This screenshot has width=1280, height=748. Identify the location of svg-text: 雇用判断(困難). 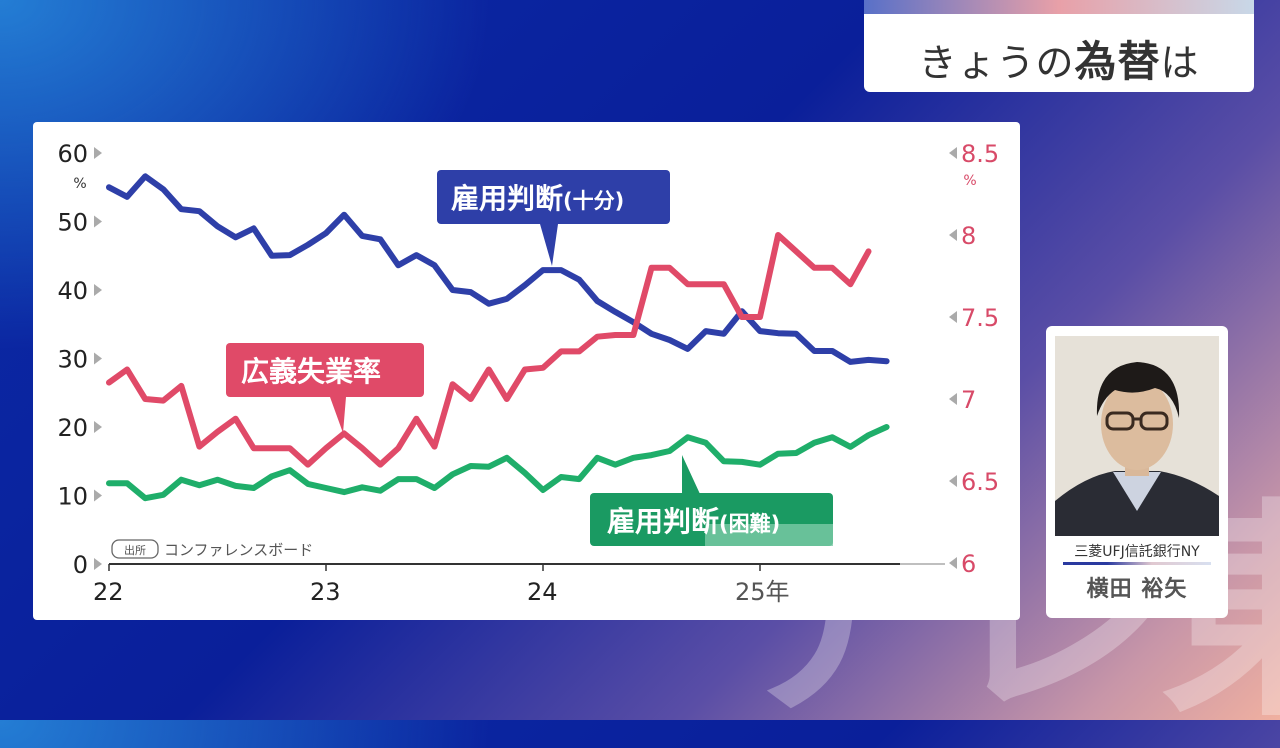
(693, 521).